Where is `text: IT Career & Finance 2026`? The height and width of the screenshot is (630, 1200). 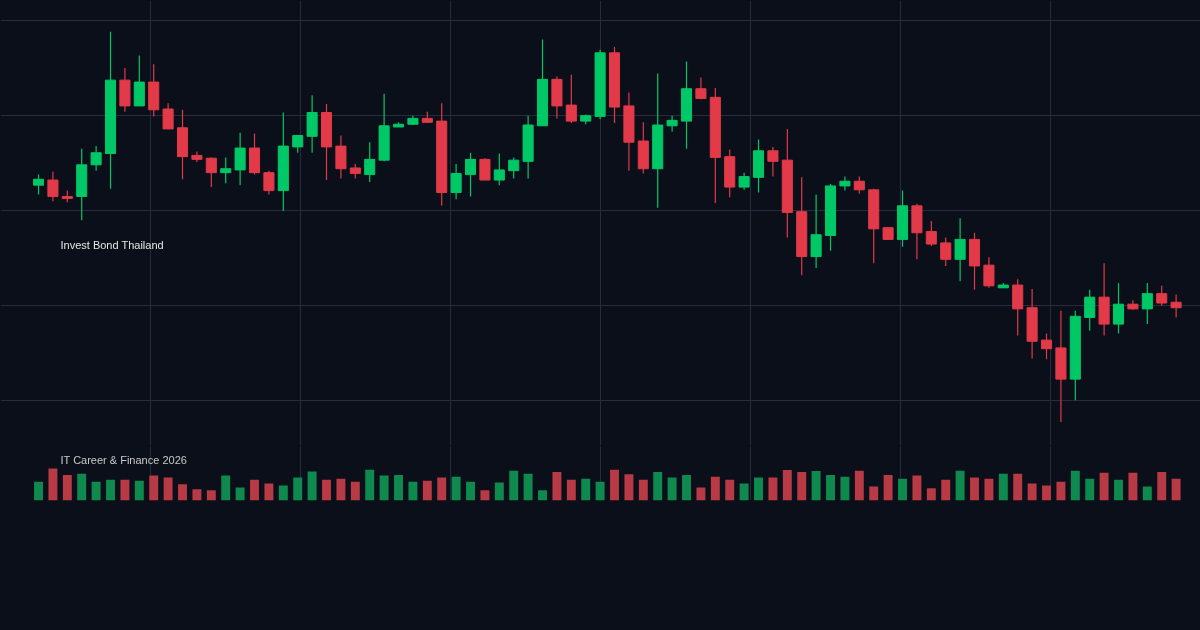 text: IT Career & Finance 2026 is located at coordinates (123, 459).